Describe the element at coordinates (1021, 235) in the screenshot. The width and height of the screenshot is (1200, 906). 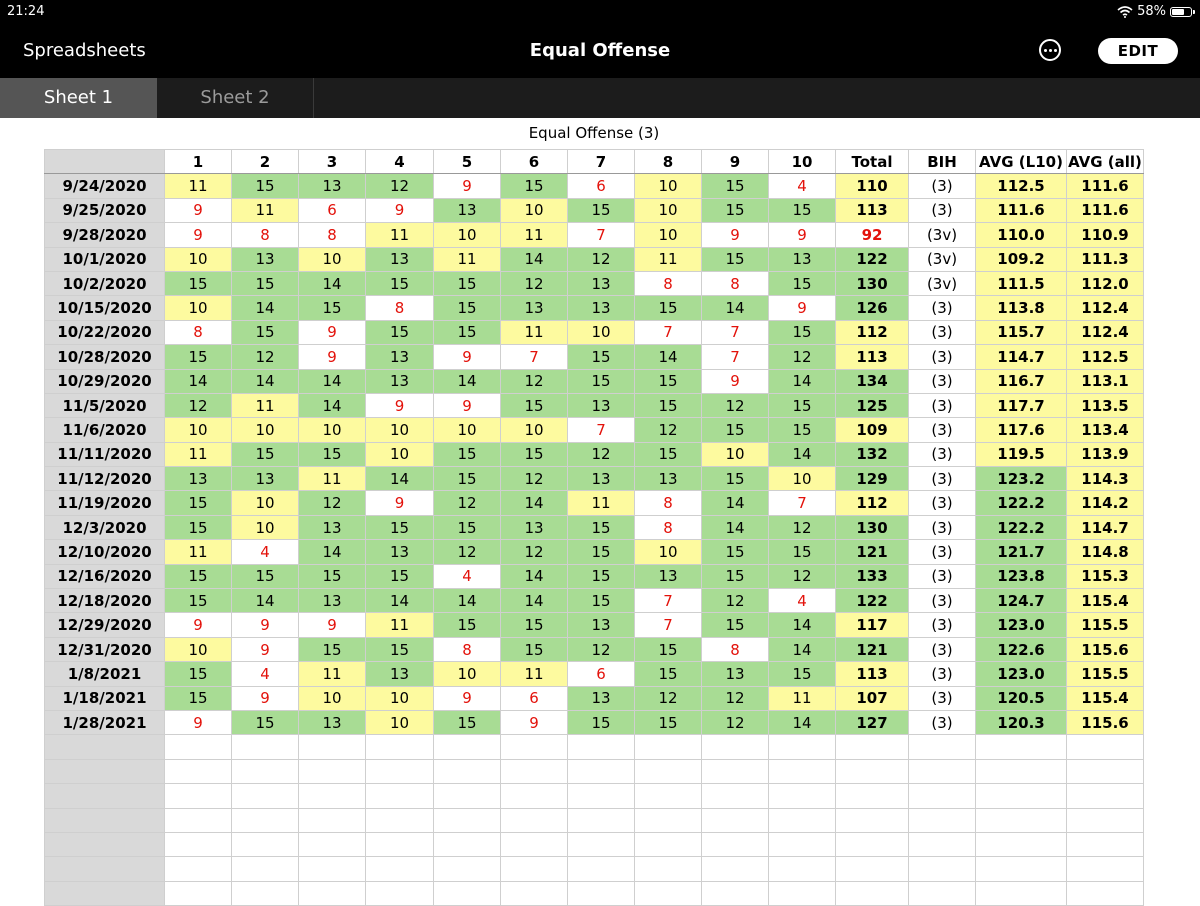
I see `table-cell: 110.0` at that location.